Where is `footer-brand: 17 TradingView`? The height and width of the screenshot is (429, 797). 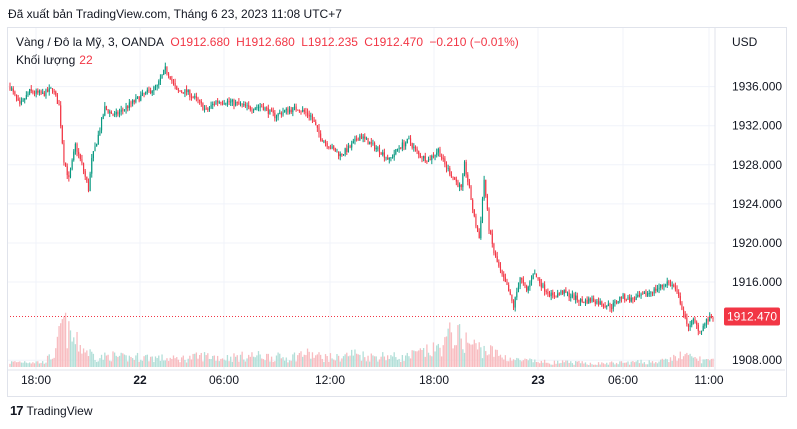 footer-brand: 17 TradingView is located at coordinates (51, 410).